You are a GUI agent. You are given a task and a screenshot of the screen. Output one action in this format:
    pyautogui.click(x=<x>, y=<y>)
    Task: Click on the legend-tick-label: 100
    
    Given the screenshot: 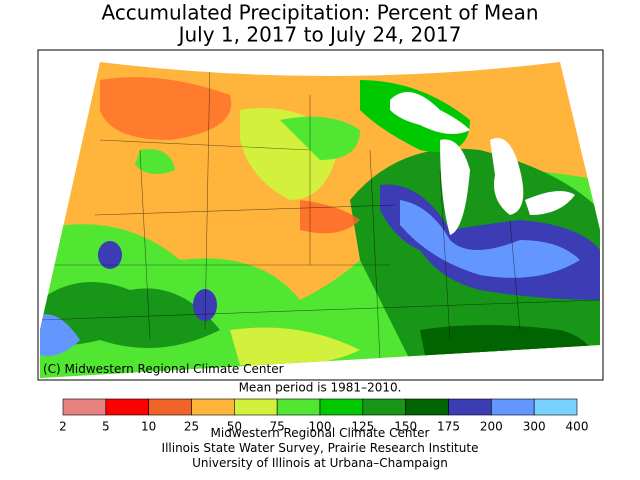 What is the action you would take?
    pyautogui.click(x=320, y=427)
    